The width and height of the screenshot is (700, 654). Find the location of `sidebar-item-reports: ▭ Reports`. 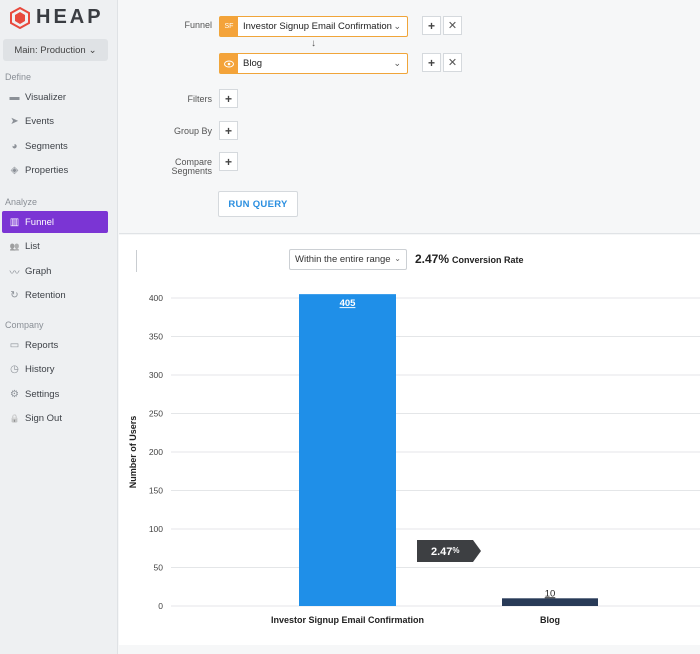

sidebar-item-reports: ▭ Reports is located at coordinates (55, 345).